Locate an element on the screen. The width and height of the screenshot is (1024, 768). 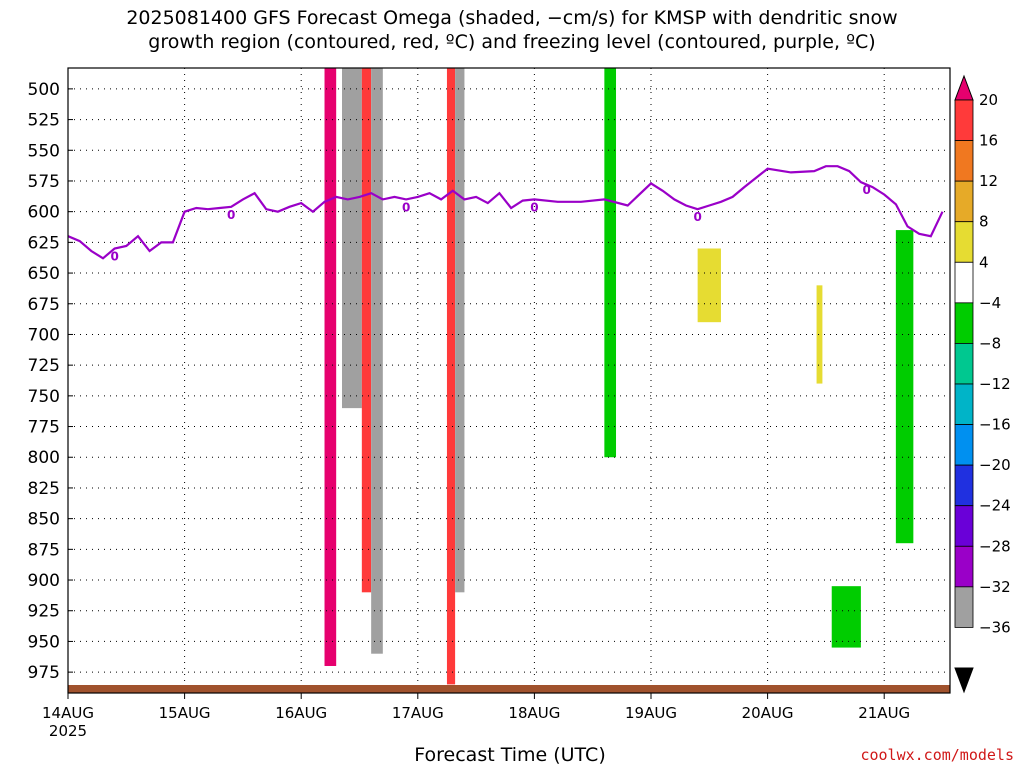
y-tick-label-800: 800 is located at coordinates (44, 458).